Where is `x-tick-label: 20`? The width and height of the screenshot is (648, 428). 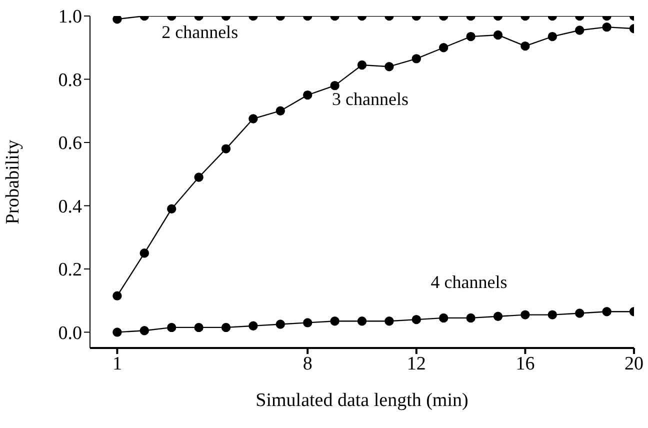
x-tick-label: 20 is located at coordinates (634, 363).